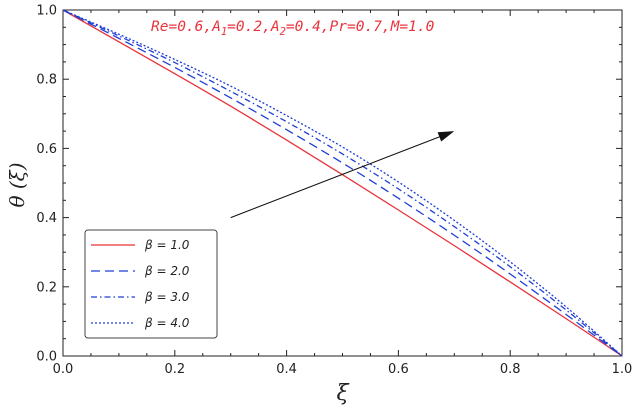  I want to click on parameter-annotation: Re=0.6,A1=0.2,A2=0.4,Pr=0.7,M=1.0, so click(293, 28).